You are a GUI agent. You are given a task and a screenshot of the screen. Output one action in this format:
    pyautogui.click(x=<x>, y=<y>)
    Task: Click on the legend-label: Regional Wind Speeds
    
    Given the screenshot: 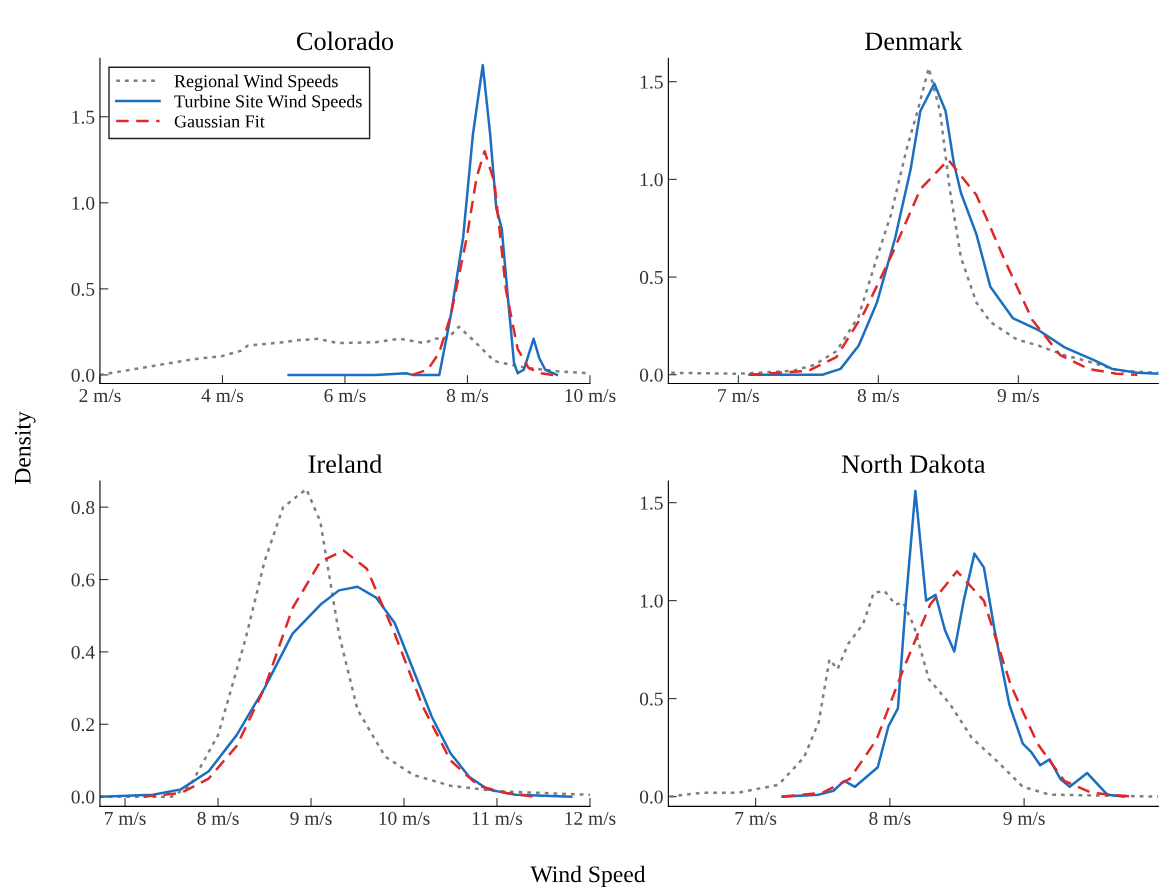 What is the action you would take?
    pyautogui.click(x=256, y=83)
    